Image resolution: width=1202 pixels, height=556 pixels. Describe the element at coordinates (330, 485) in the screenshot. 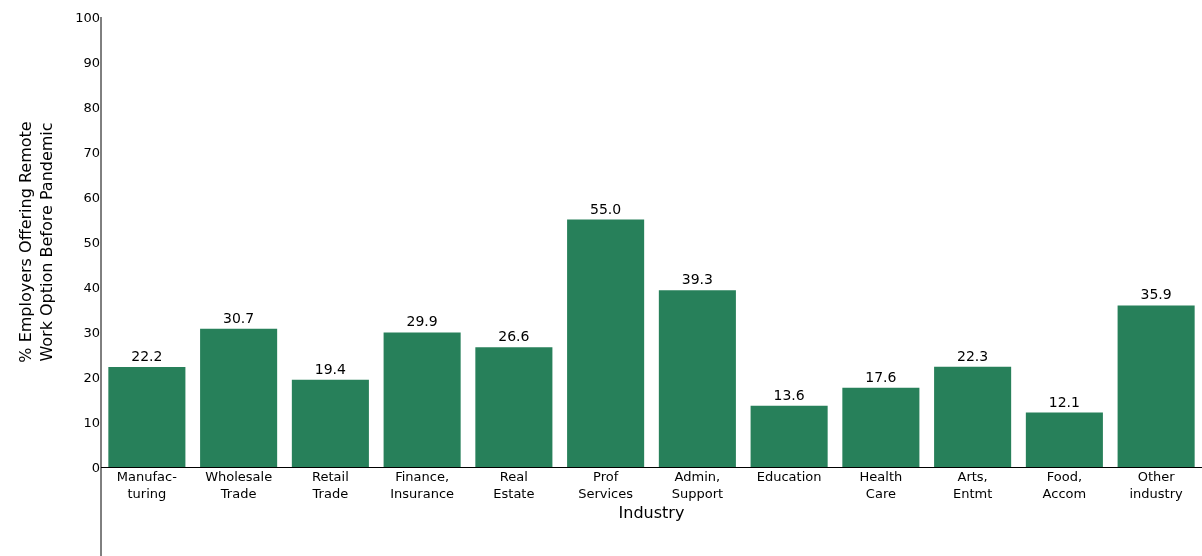

I see `x-tick-label: Retail Trade` at that location.